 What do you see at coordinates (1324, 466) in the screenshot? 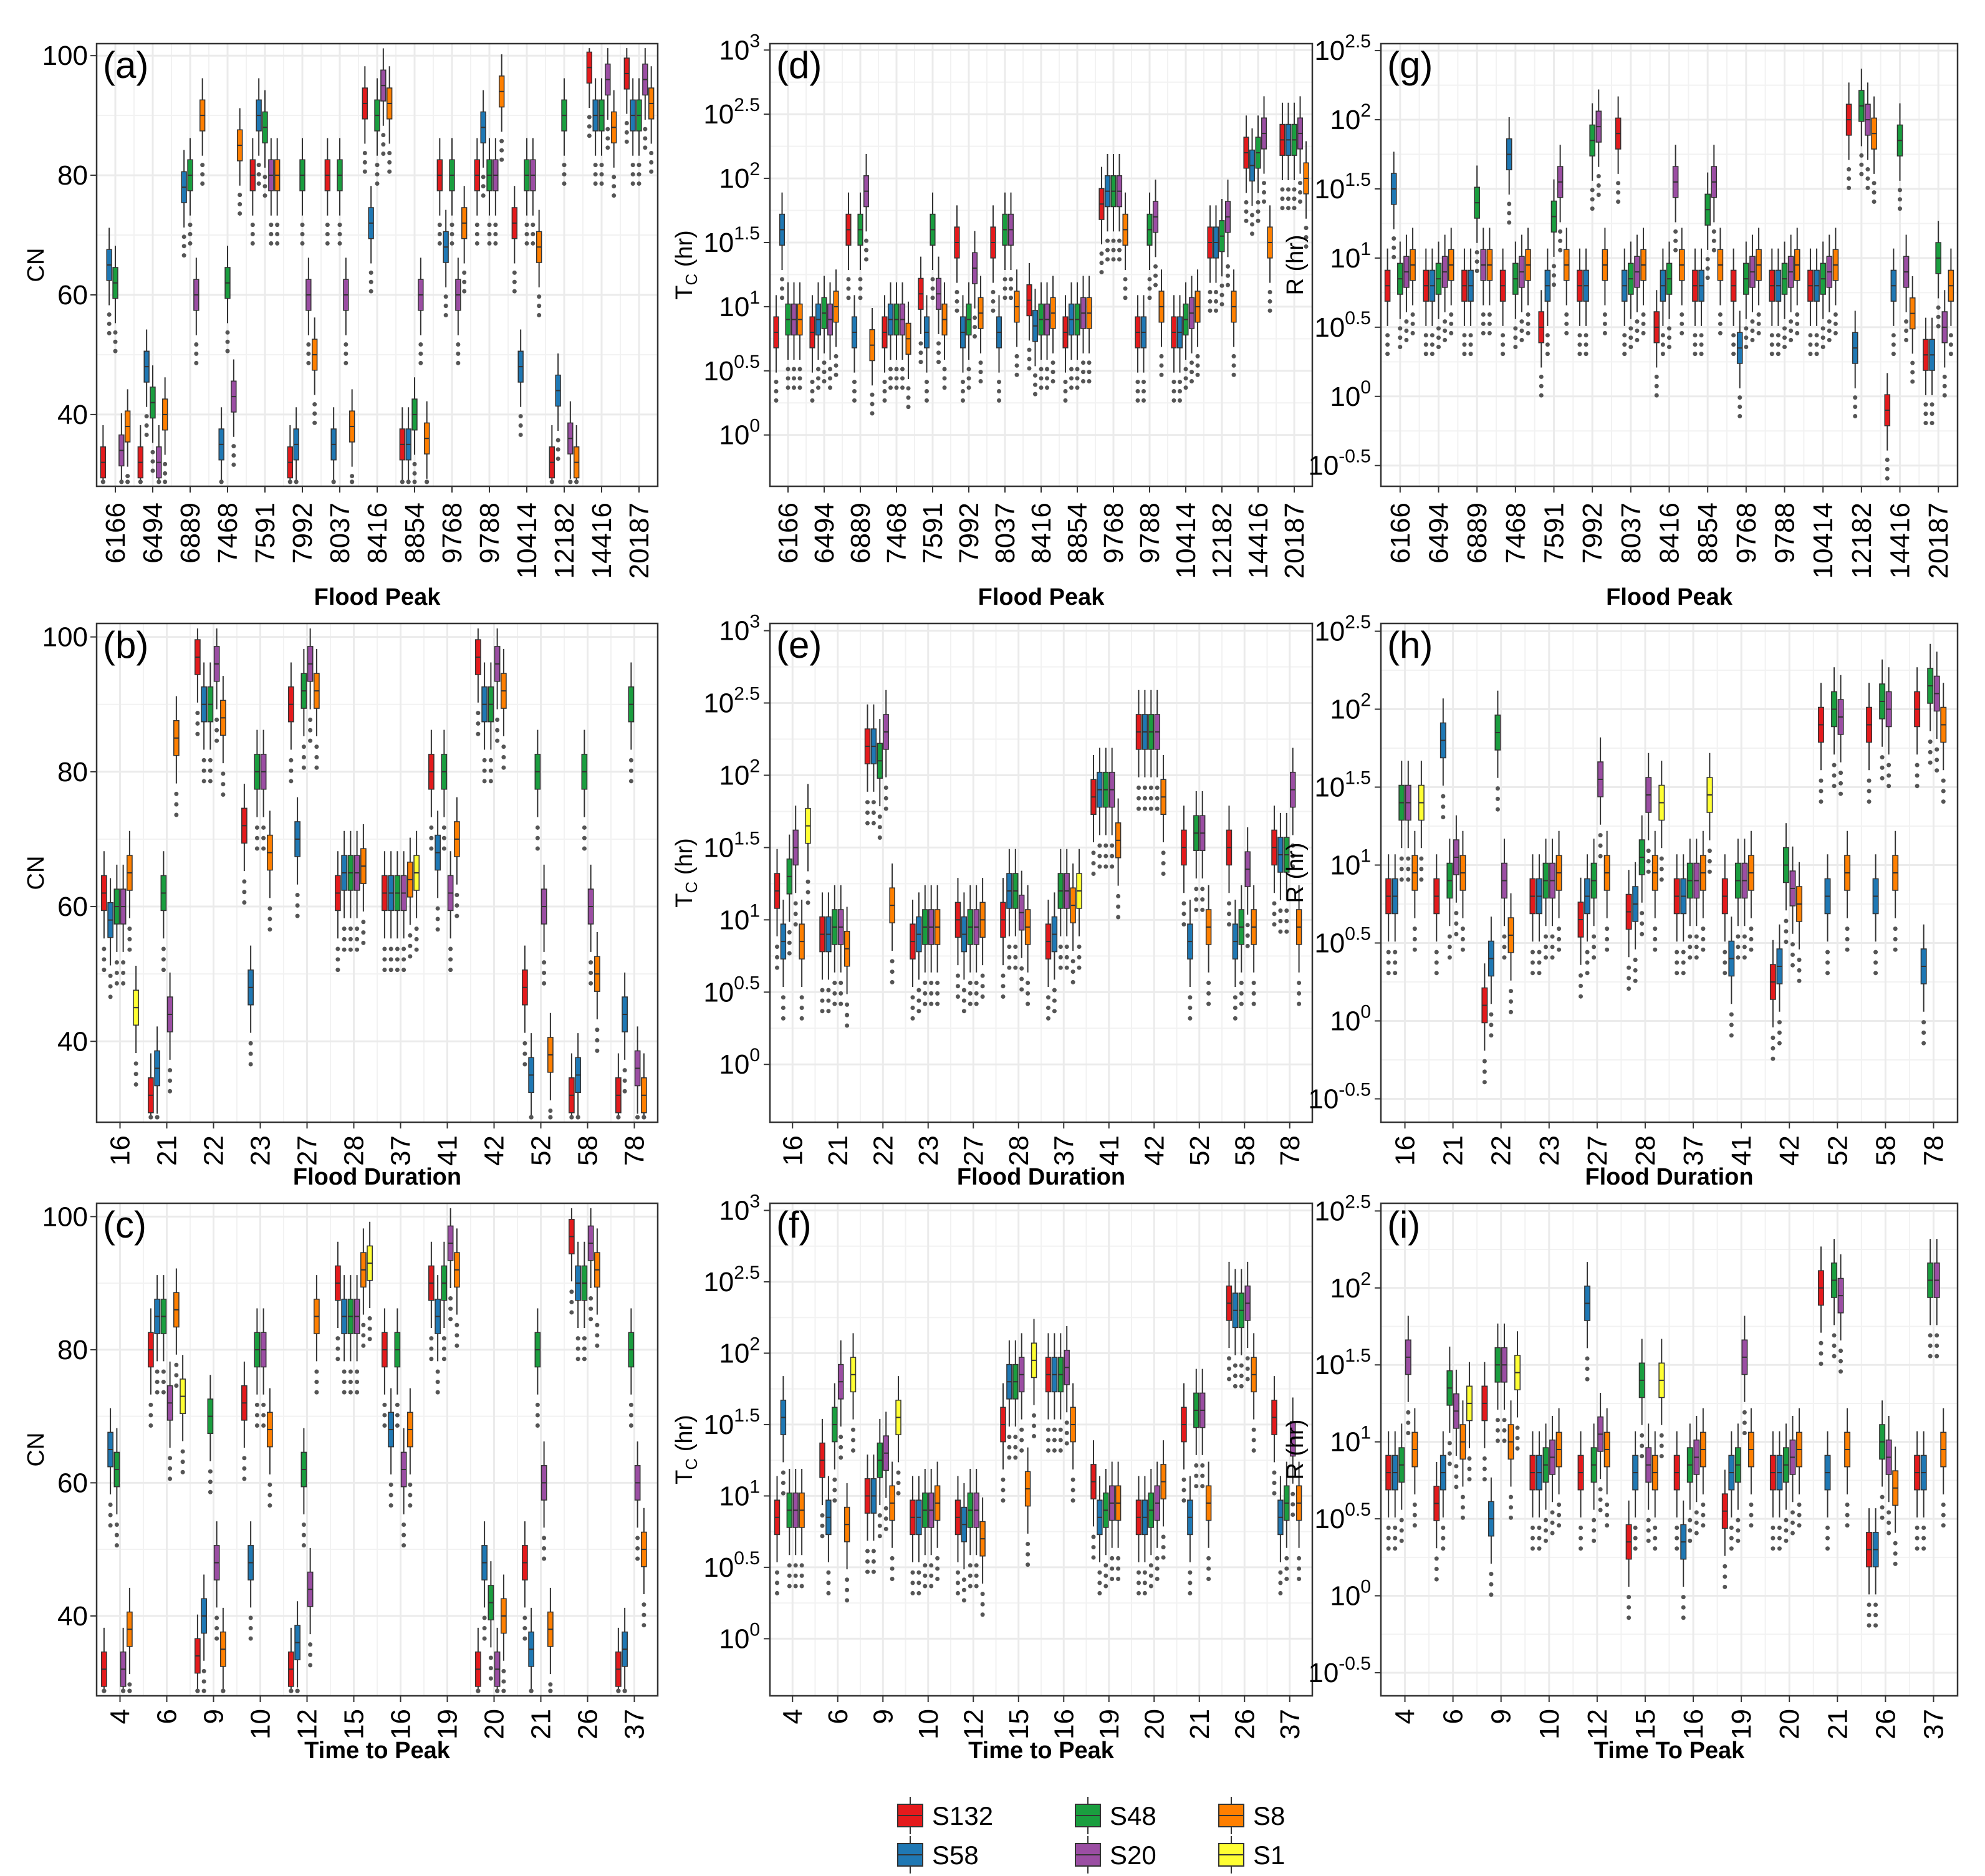
I see `y-tick-base: 10` at bounding box center [1324, 466].